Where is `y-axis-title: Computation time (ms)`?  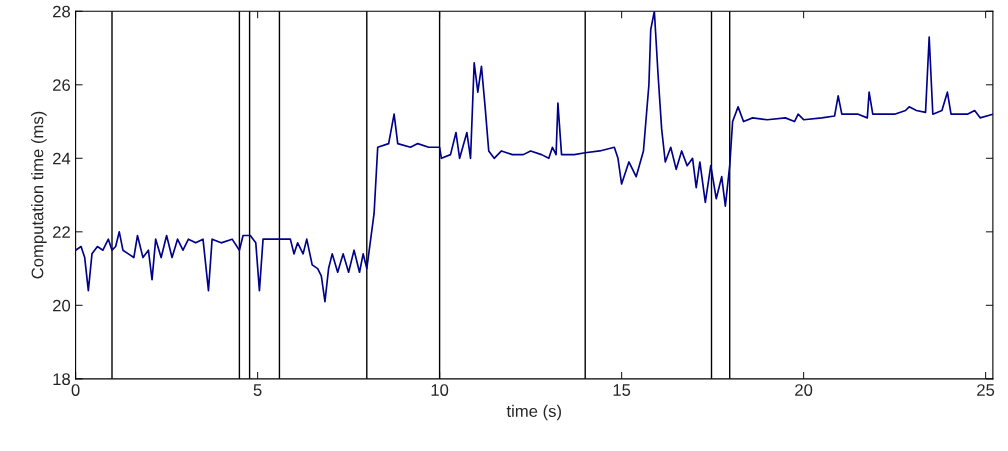
y-axis-title: Computation time (ms) is located at coordinates (39, 195).